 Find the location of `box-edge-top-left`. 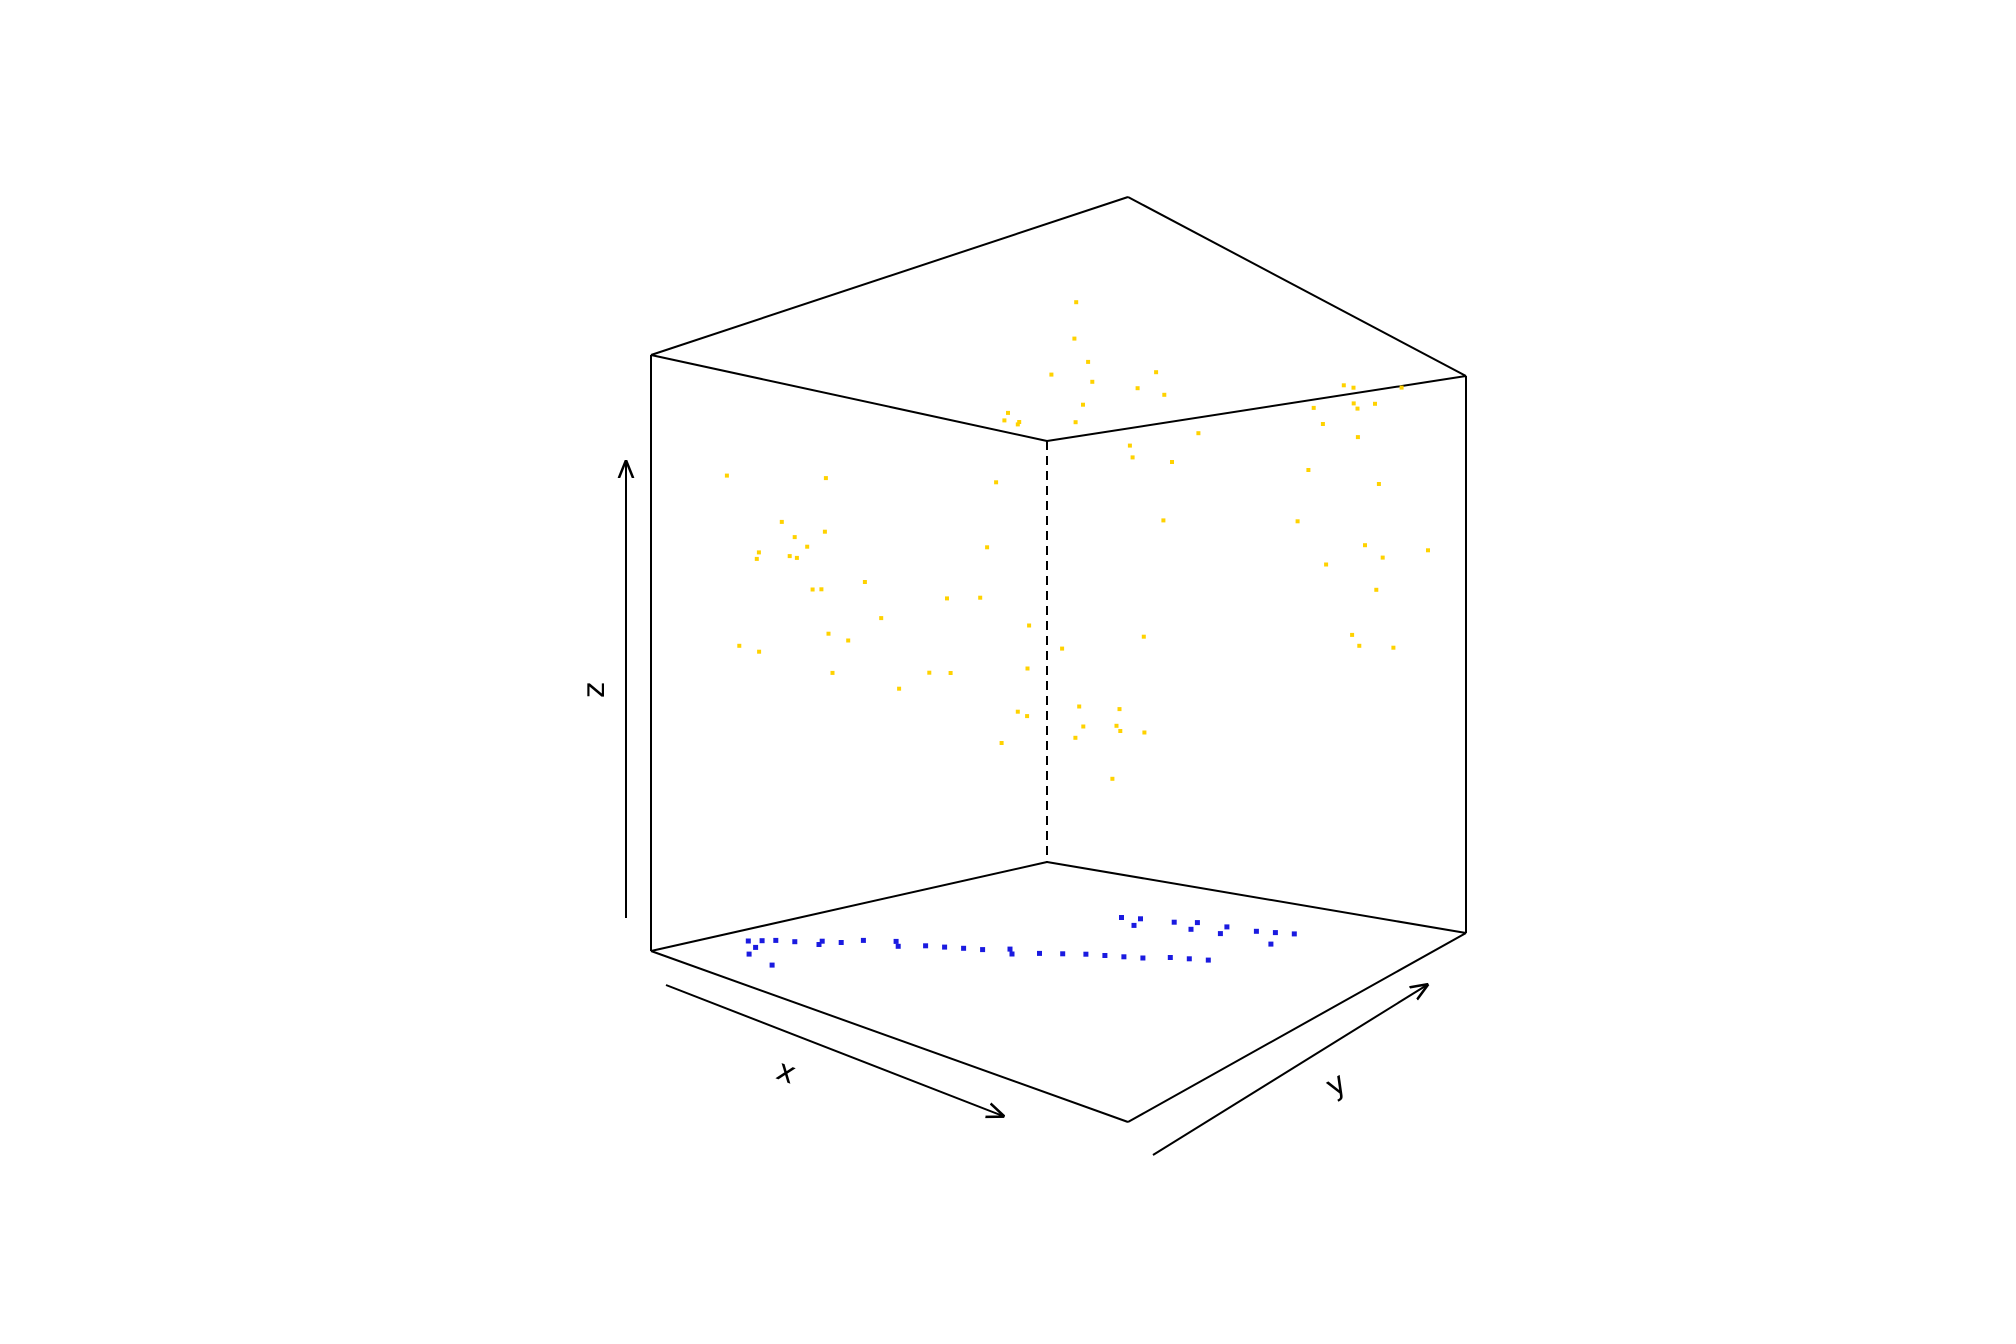

box-edge-top-left is located at coordinates (889, 276).